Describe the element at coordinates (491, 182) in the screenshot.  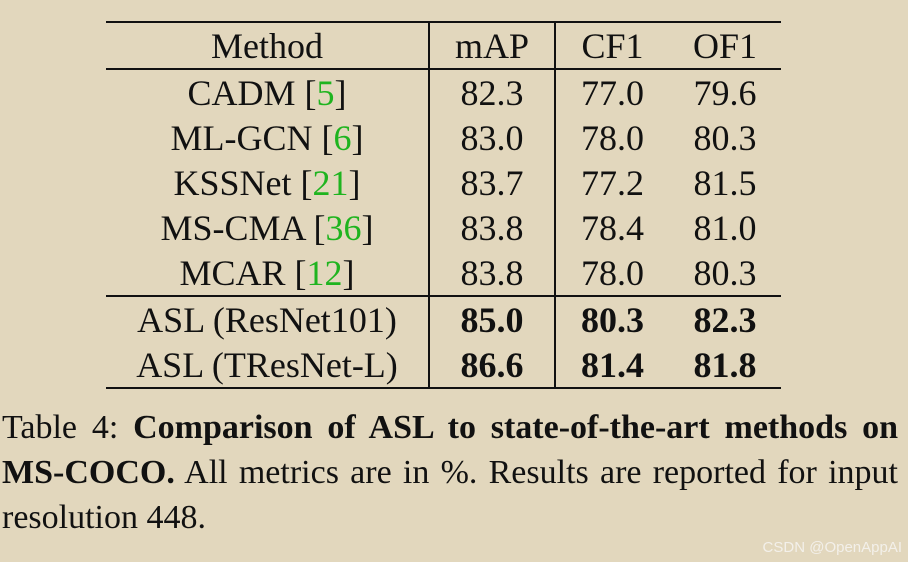
I see `map-cell: 83.7` at that location.